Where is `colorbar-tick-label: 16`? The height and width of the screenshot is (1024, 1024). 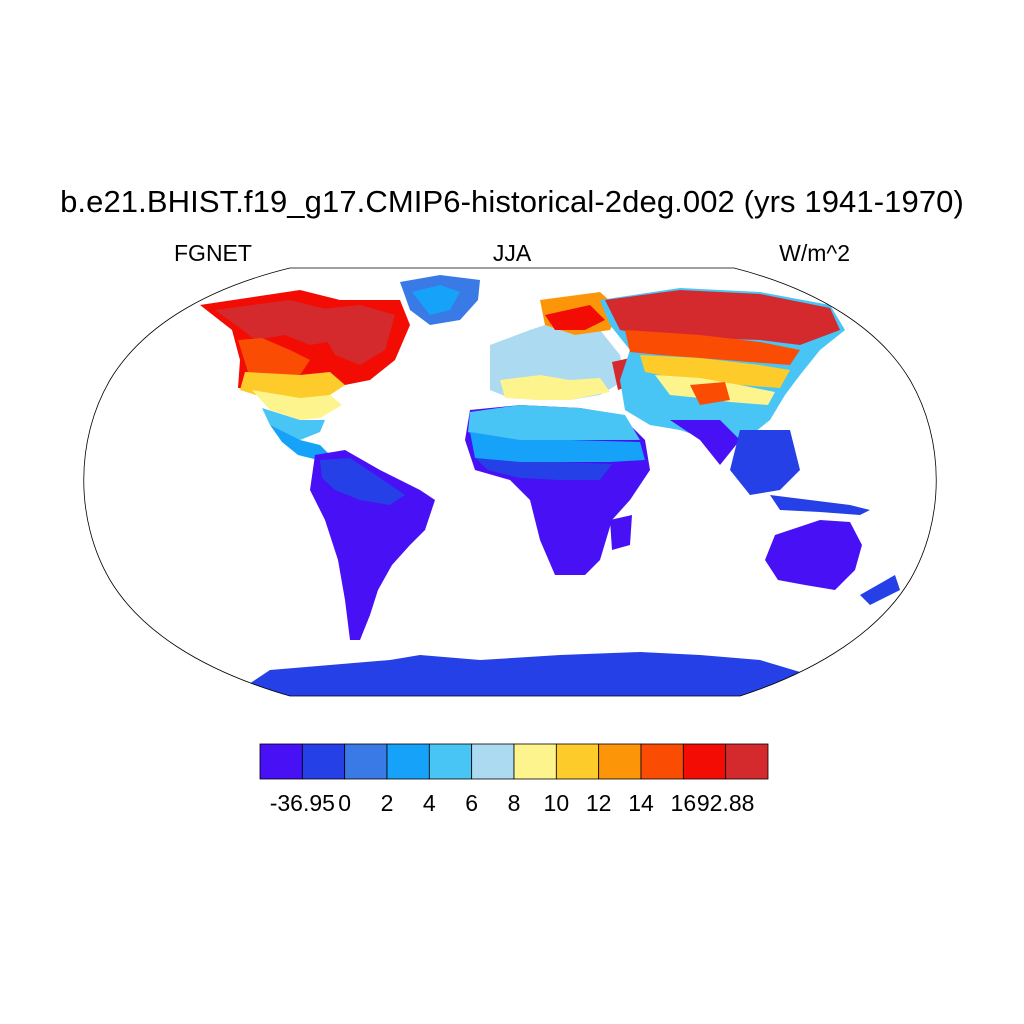 colorbar-tick-label: 16 is located at coordinates (683, 803).